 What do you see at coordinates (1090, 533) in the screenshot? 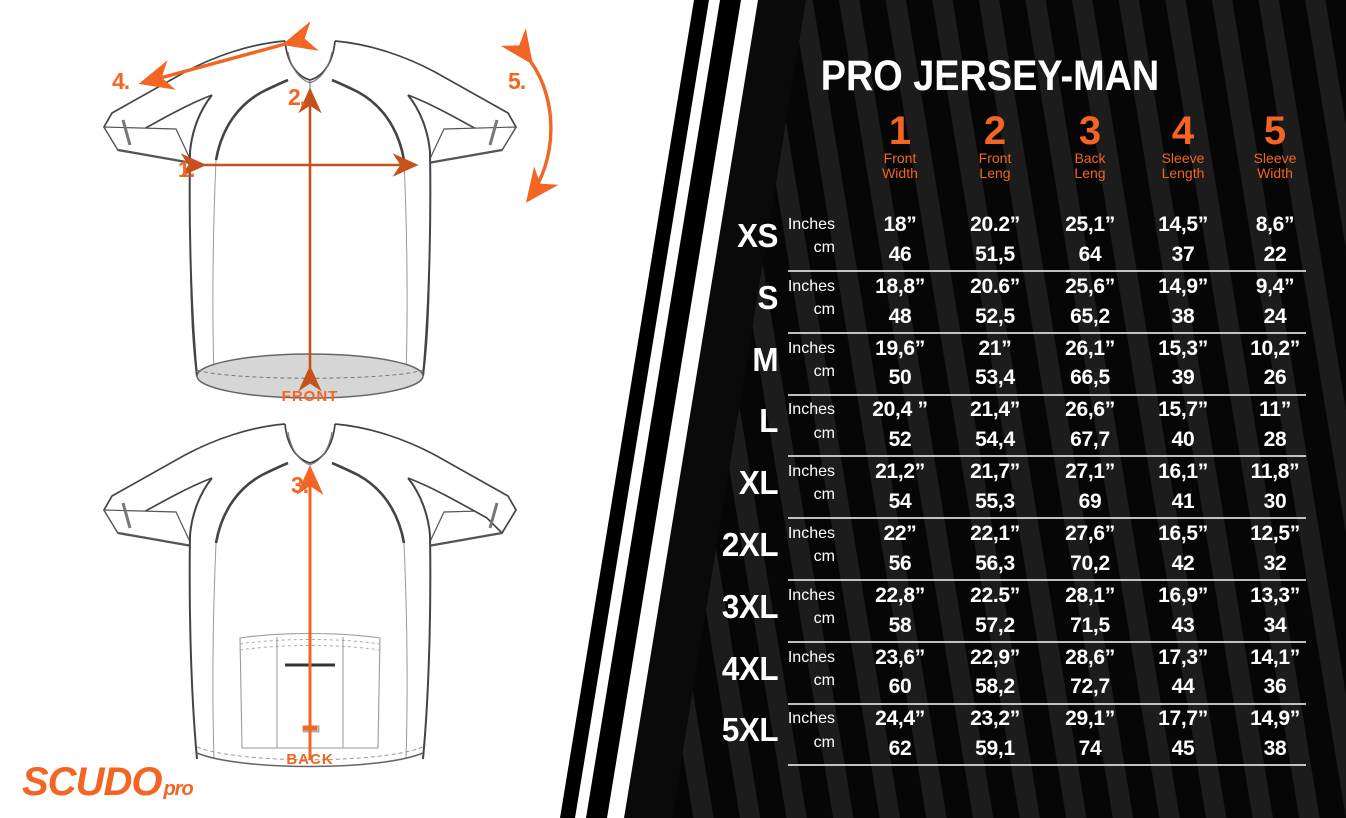
I see `value-inches: 27,6”` at bounding box center [1090, 533].